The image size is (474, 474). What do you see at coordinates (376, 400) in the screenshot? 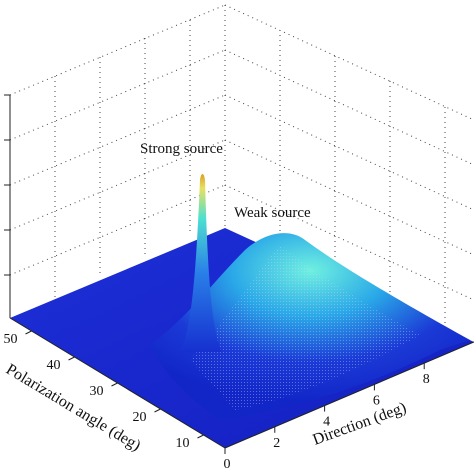
I see `x-tick-label: 6` at bounding box center [376, 400].